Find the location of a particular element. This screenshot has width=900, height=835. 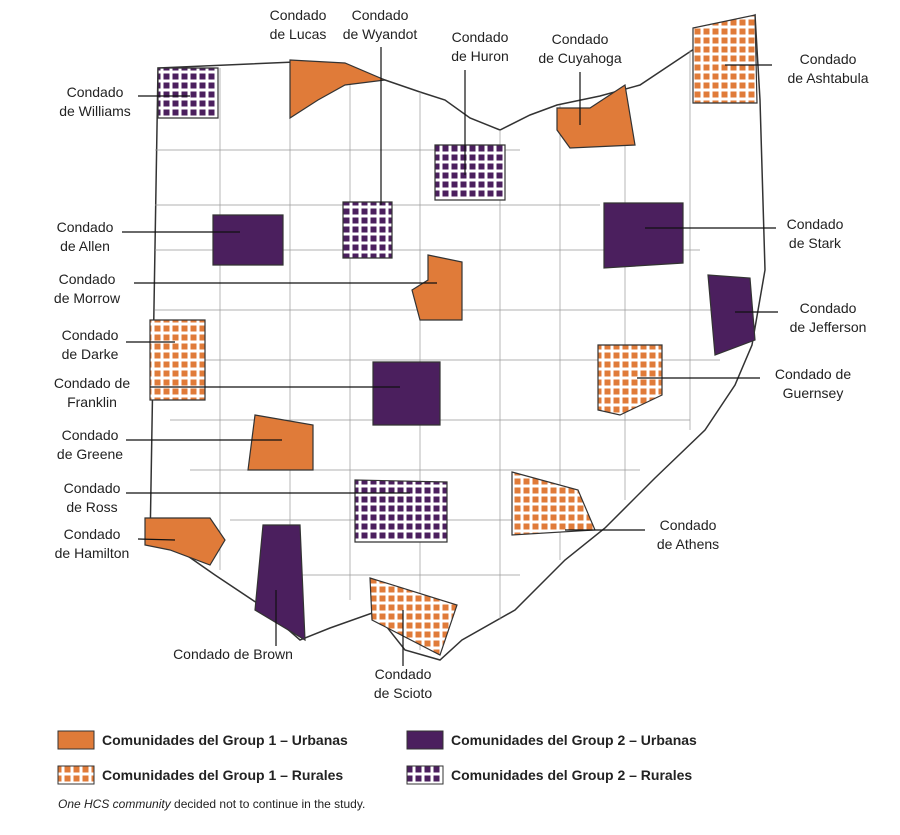

county-label-line: de Lucas is located at coordinates (298, 34).